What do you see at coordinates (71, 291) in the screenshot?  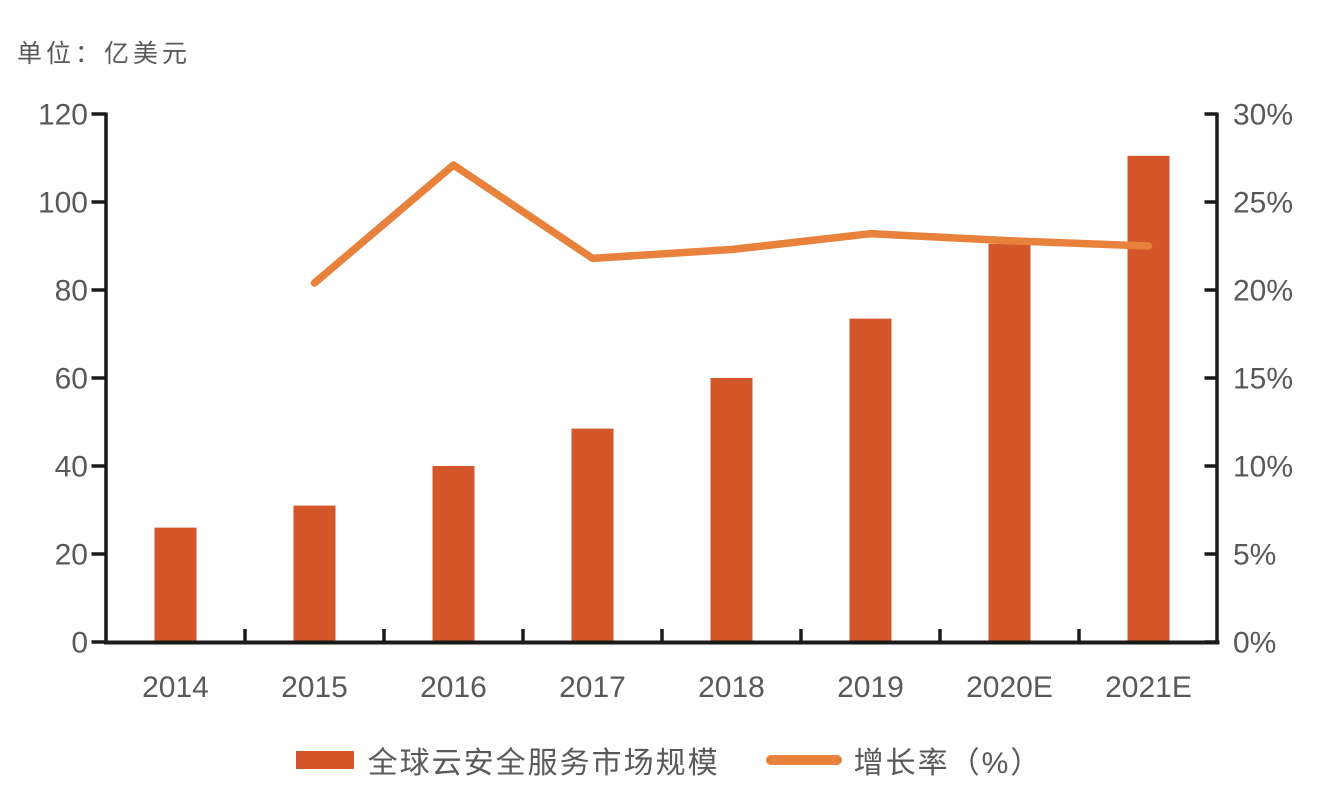 I see `left-axis-tick-label: 80` at bounding box center [71, 291].